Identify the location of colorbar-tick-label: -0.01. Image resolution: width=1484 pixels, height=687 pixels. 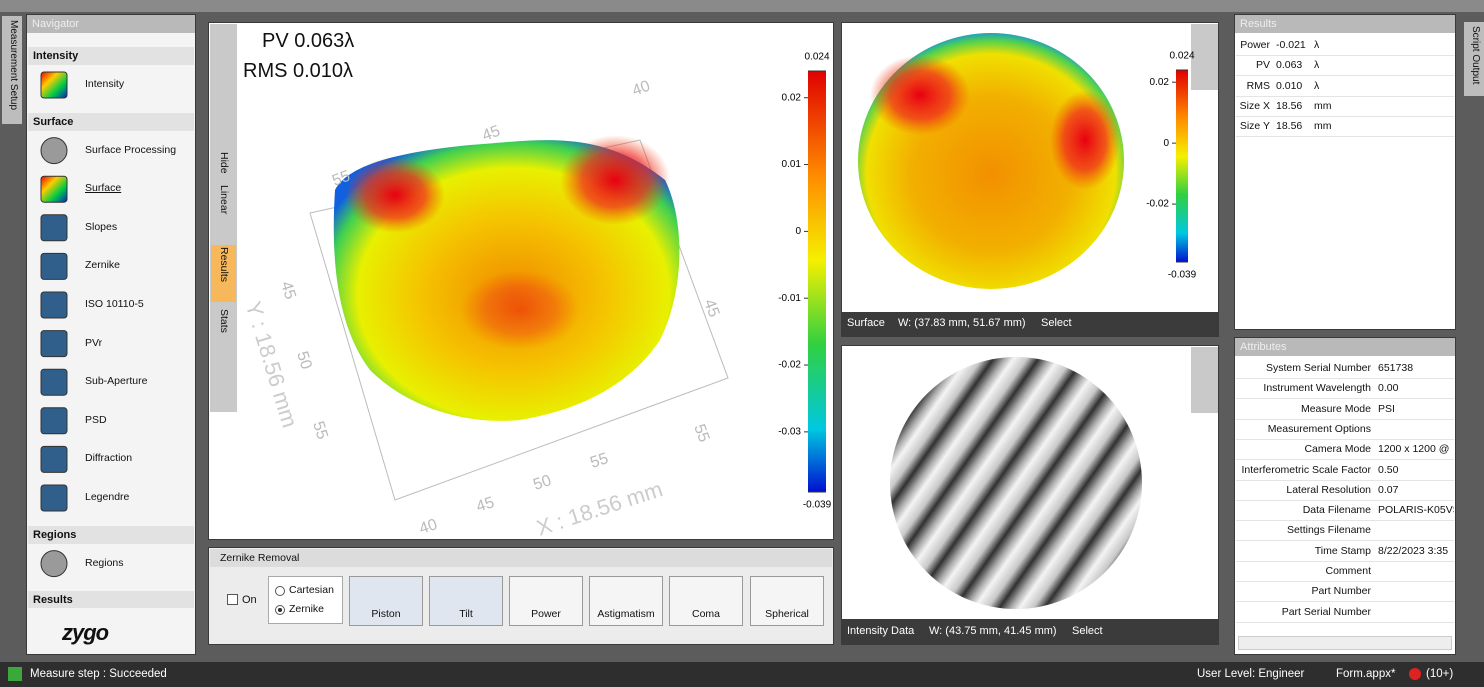
(789, 298).